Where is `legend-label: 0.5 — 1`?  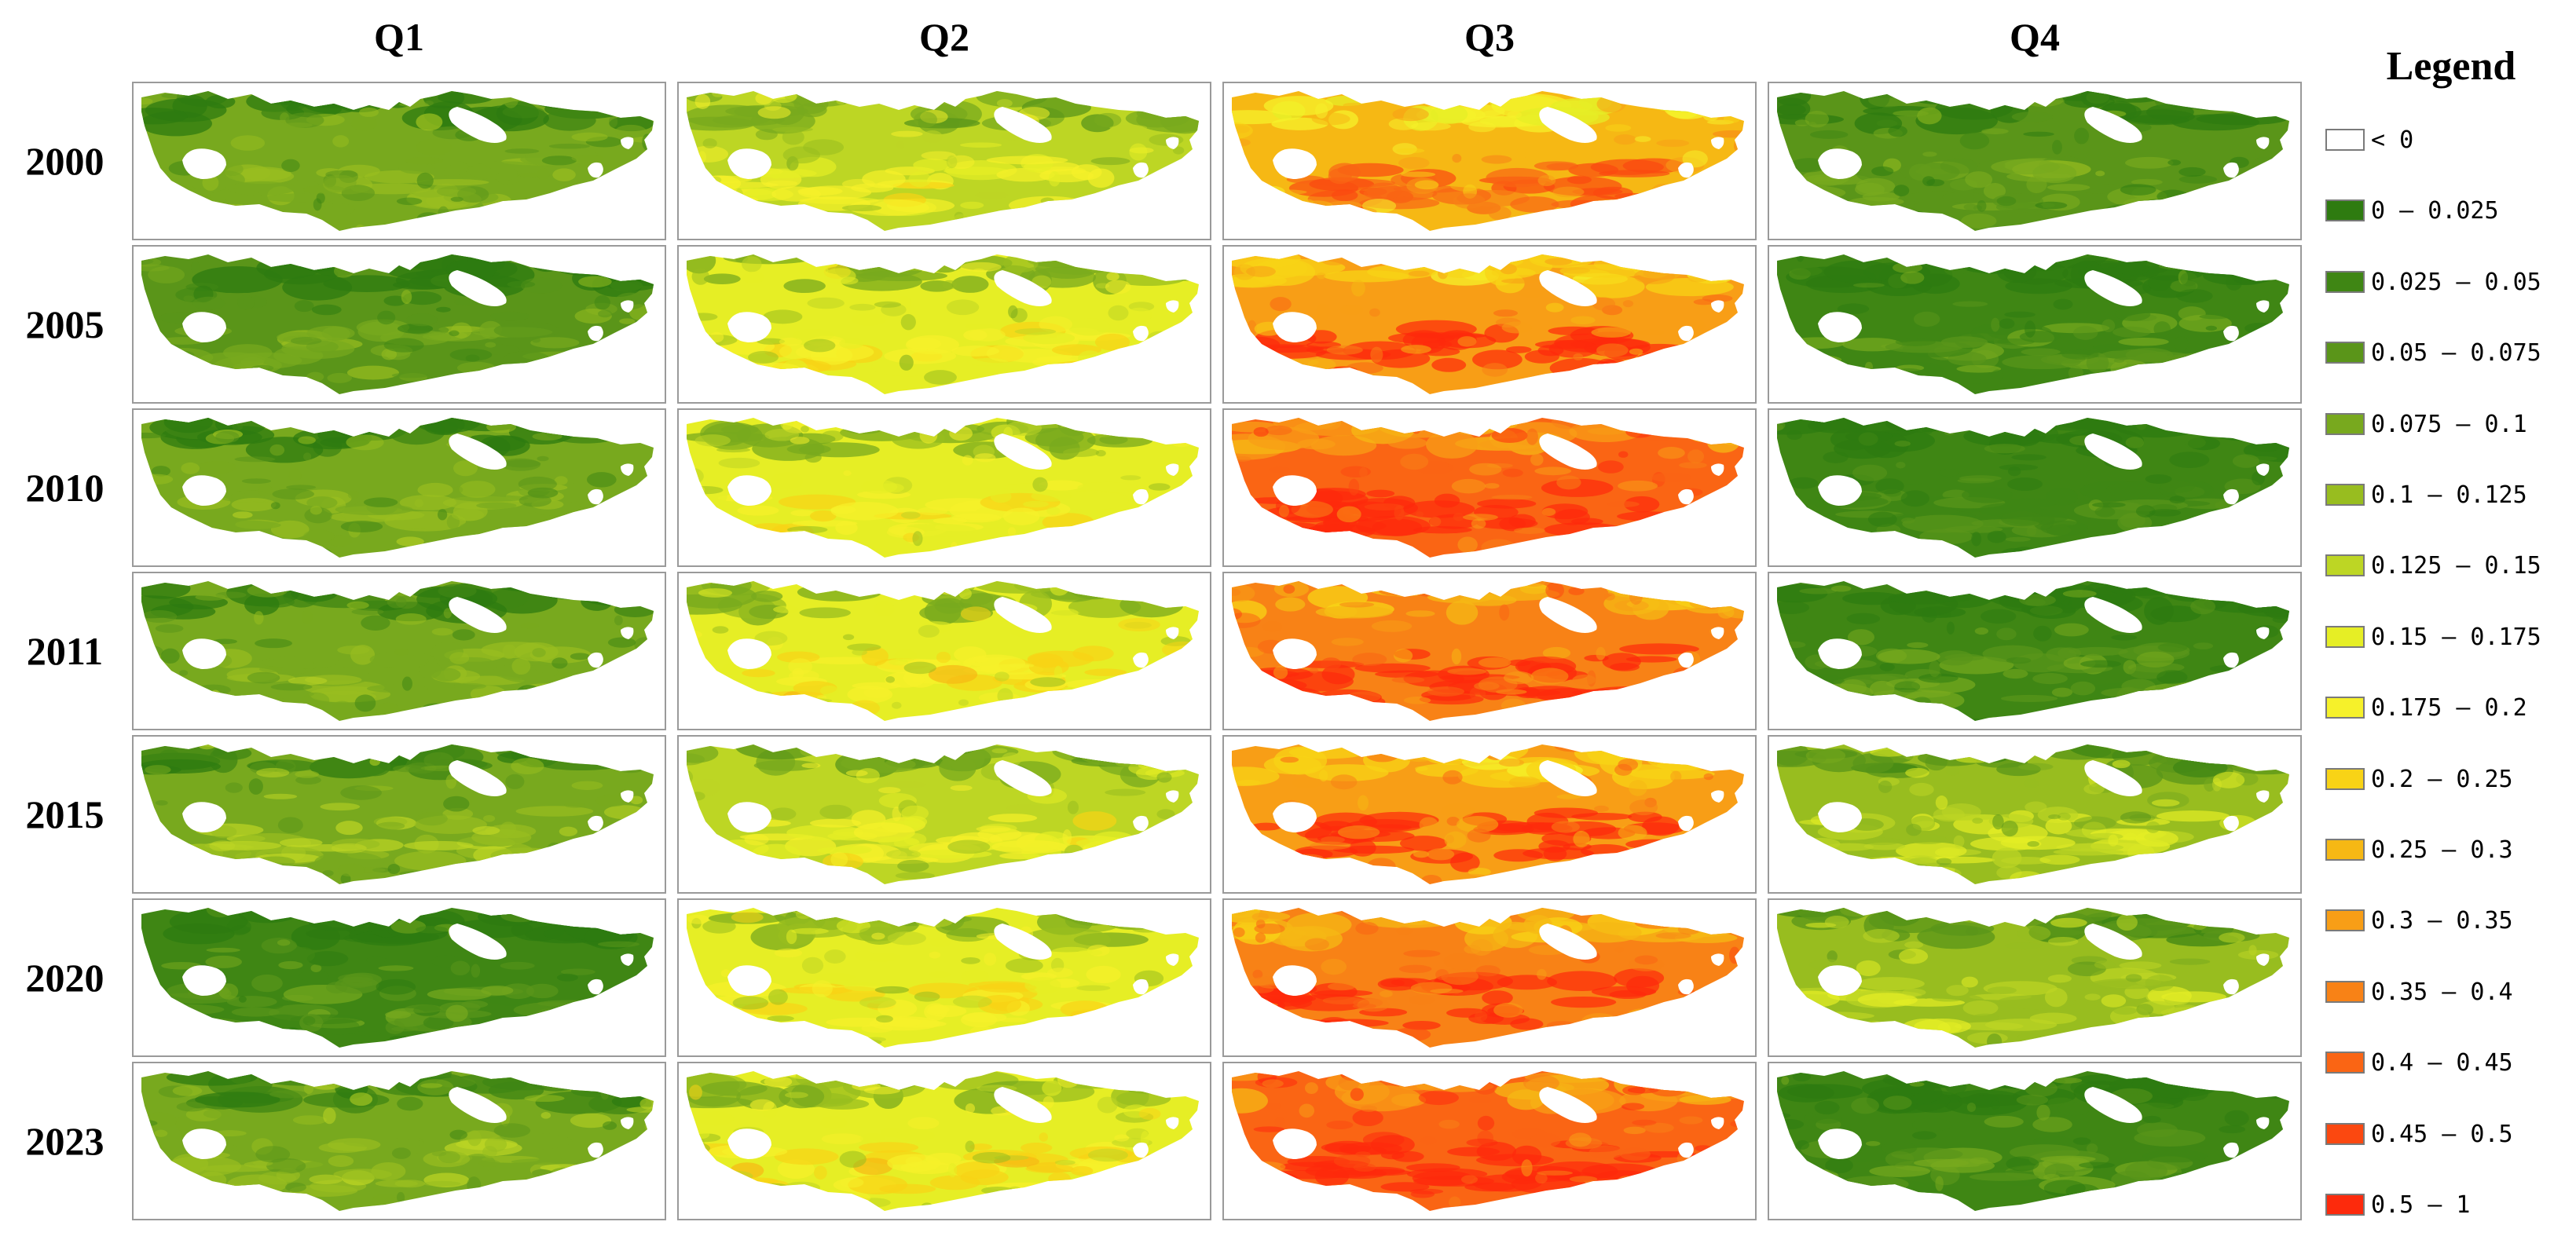 legend-label: 0.5 — 1 is located at coordinates (2421, 1205).